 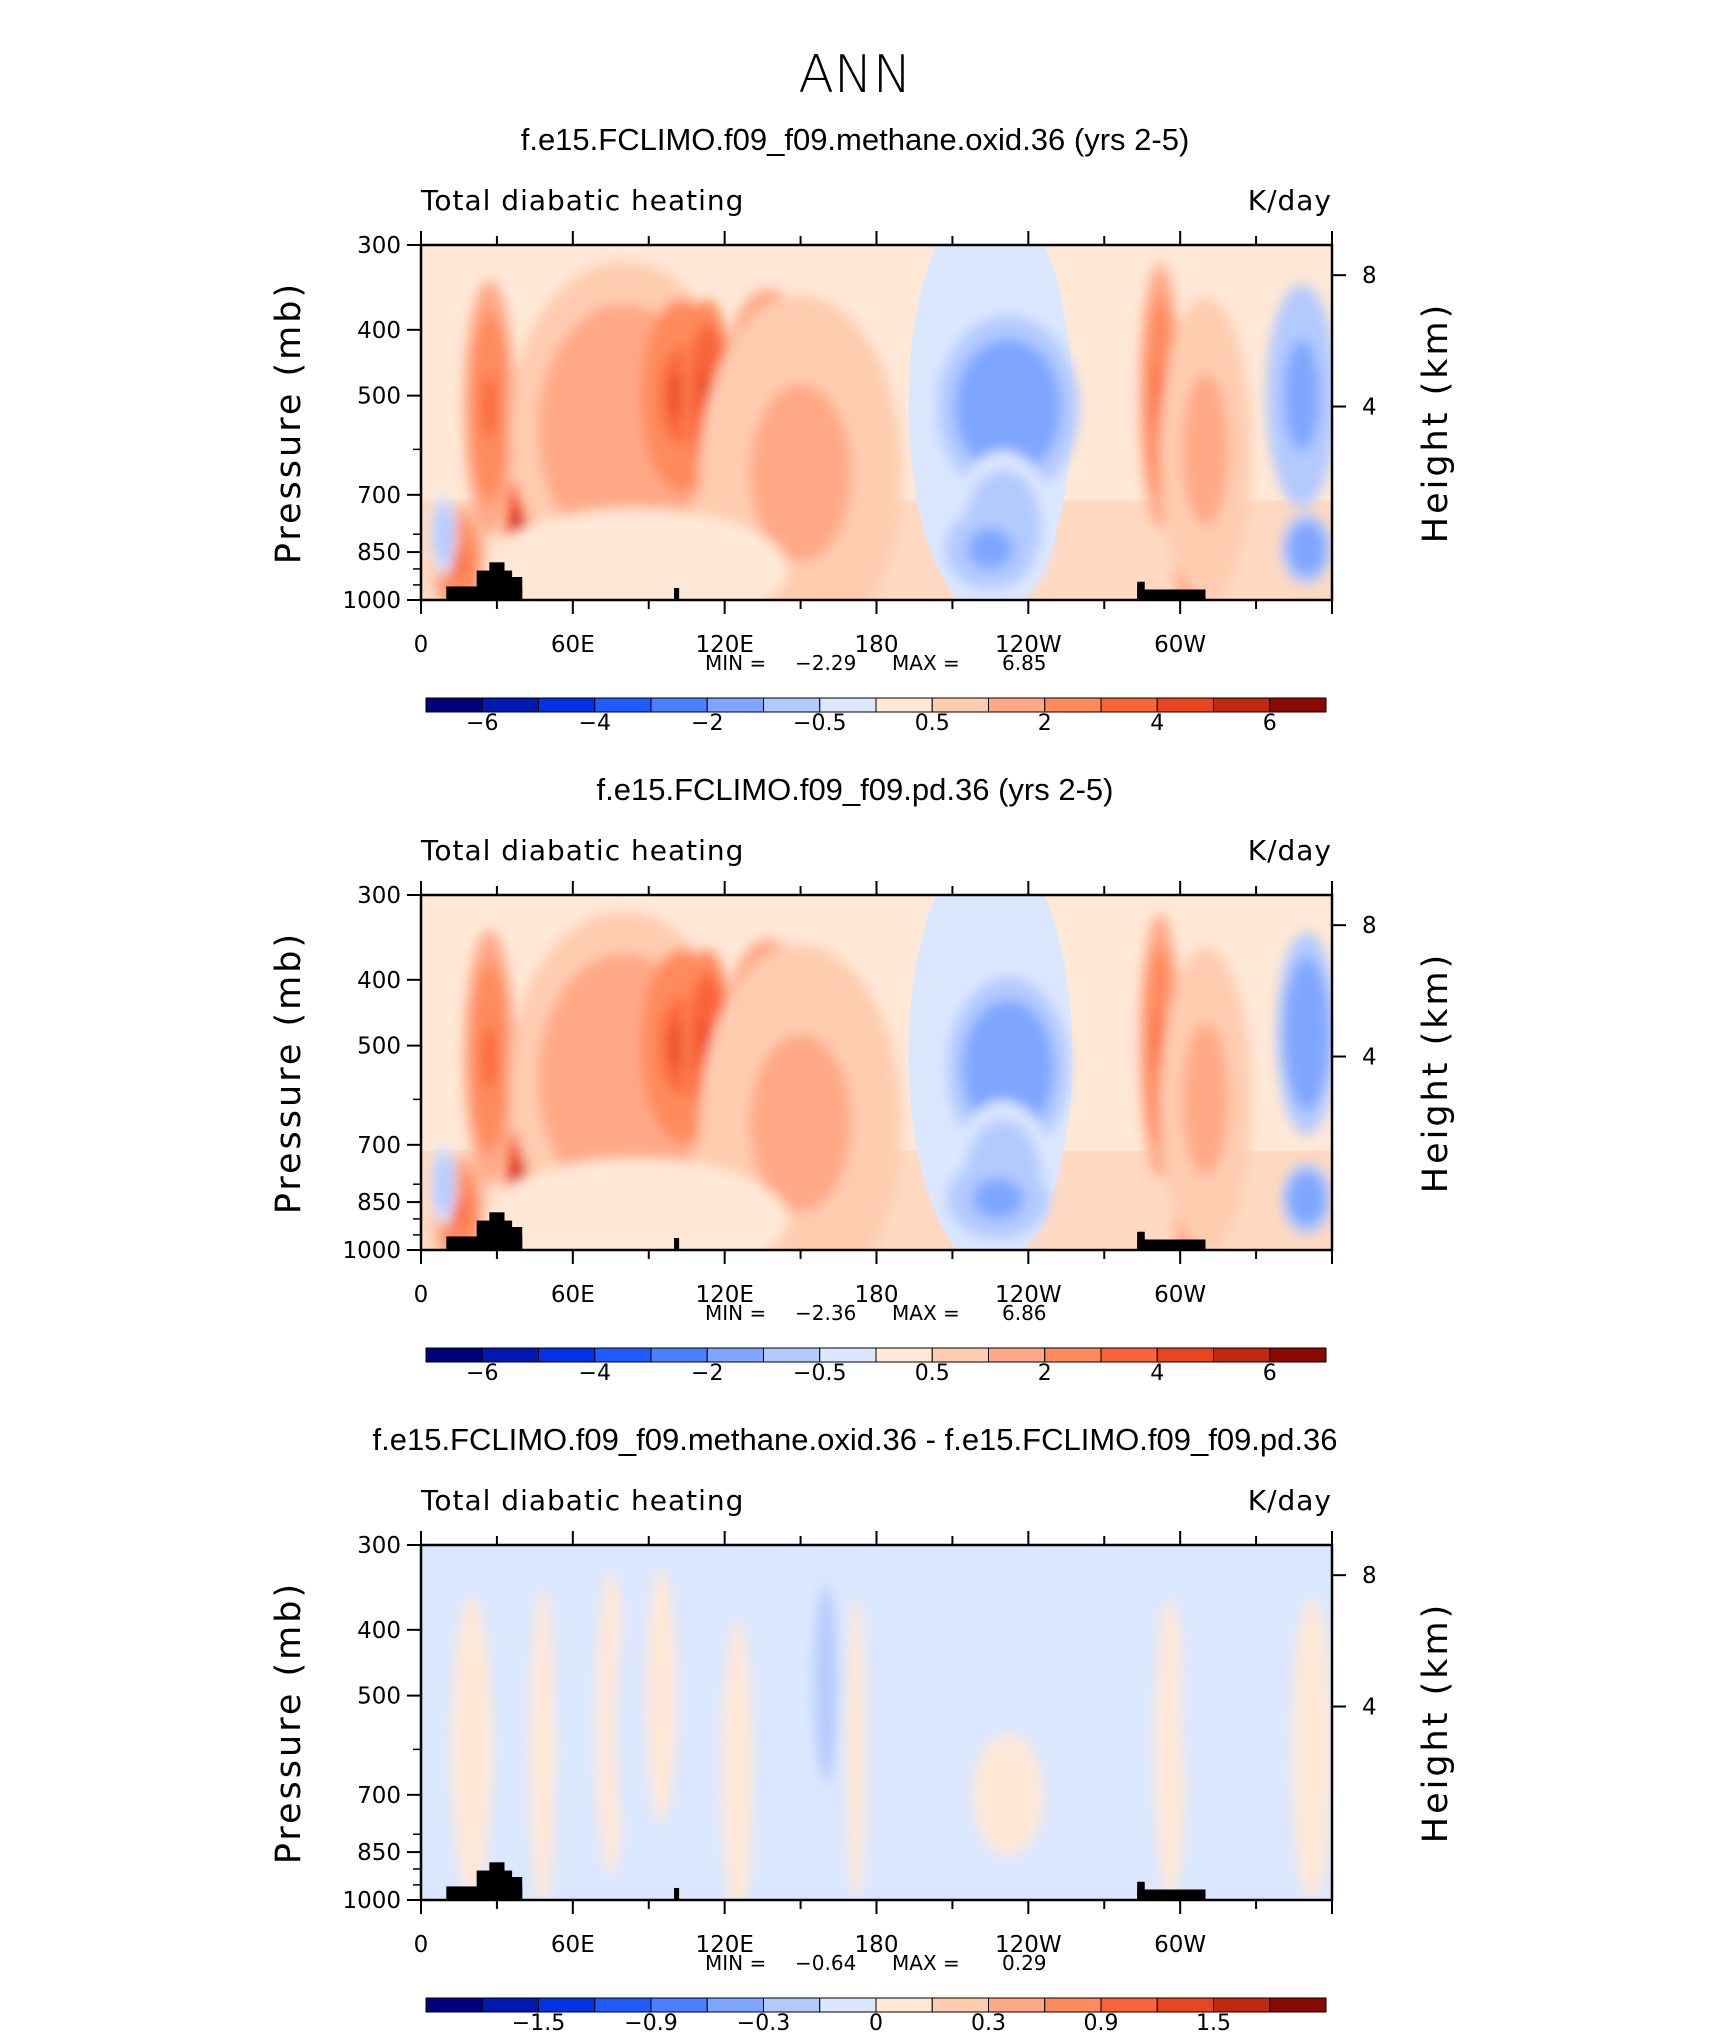 What do you see at coordinates (1213, 2023) in the screenshot?
I see `colorbar-label: 1.5` at bounding box center [1213, 2023].